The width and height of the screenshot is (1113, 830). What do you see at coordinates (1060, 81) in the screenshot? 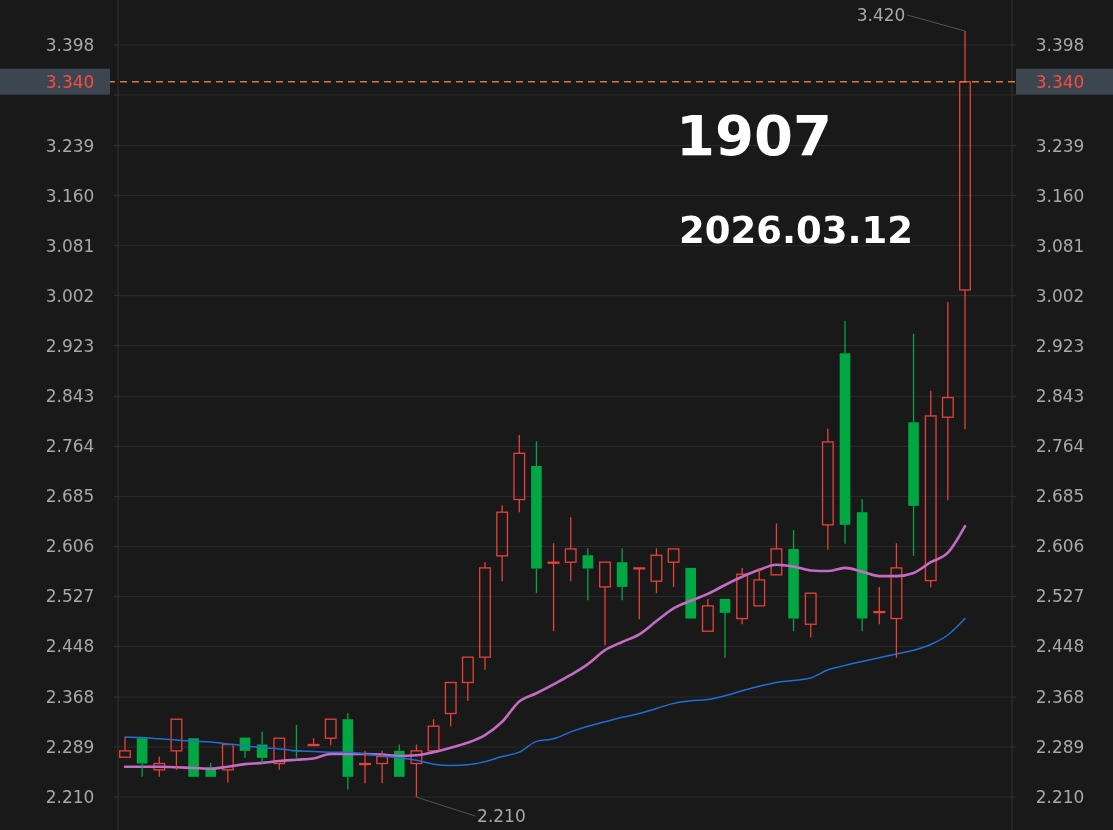
I see `text: 3.340` at bounding box center [1060, 81].